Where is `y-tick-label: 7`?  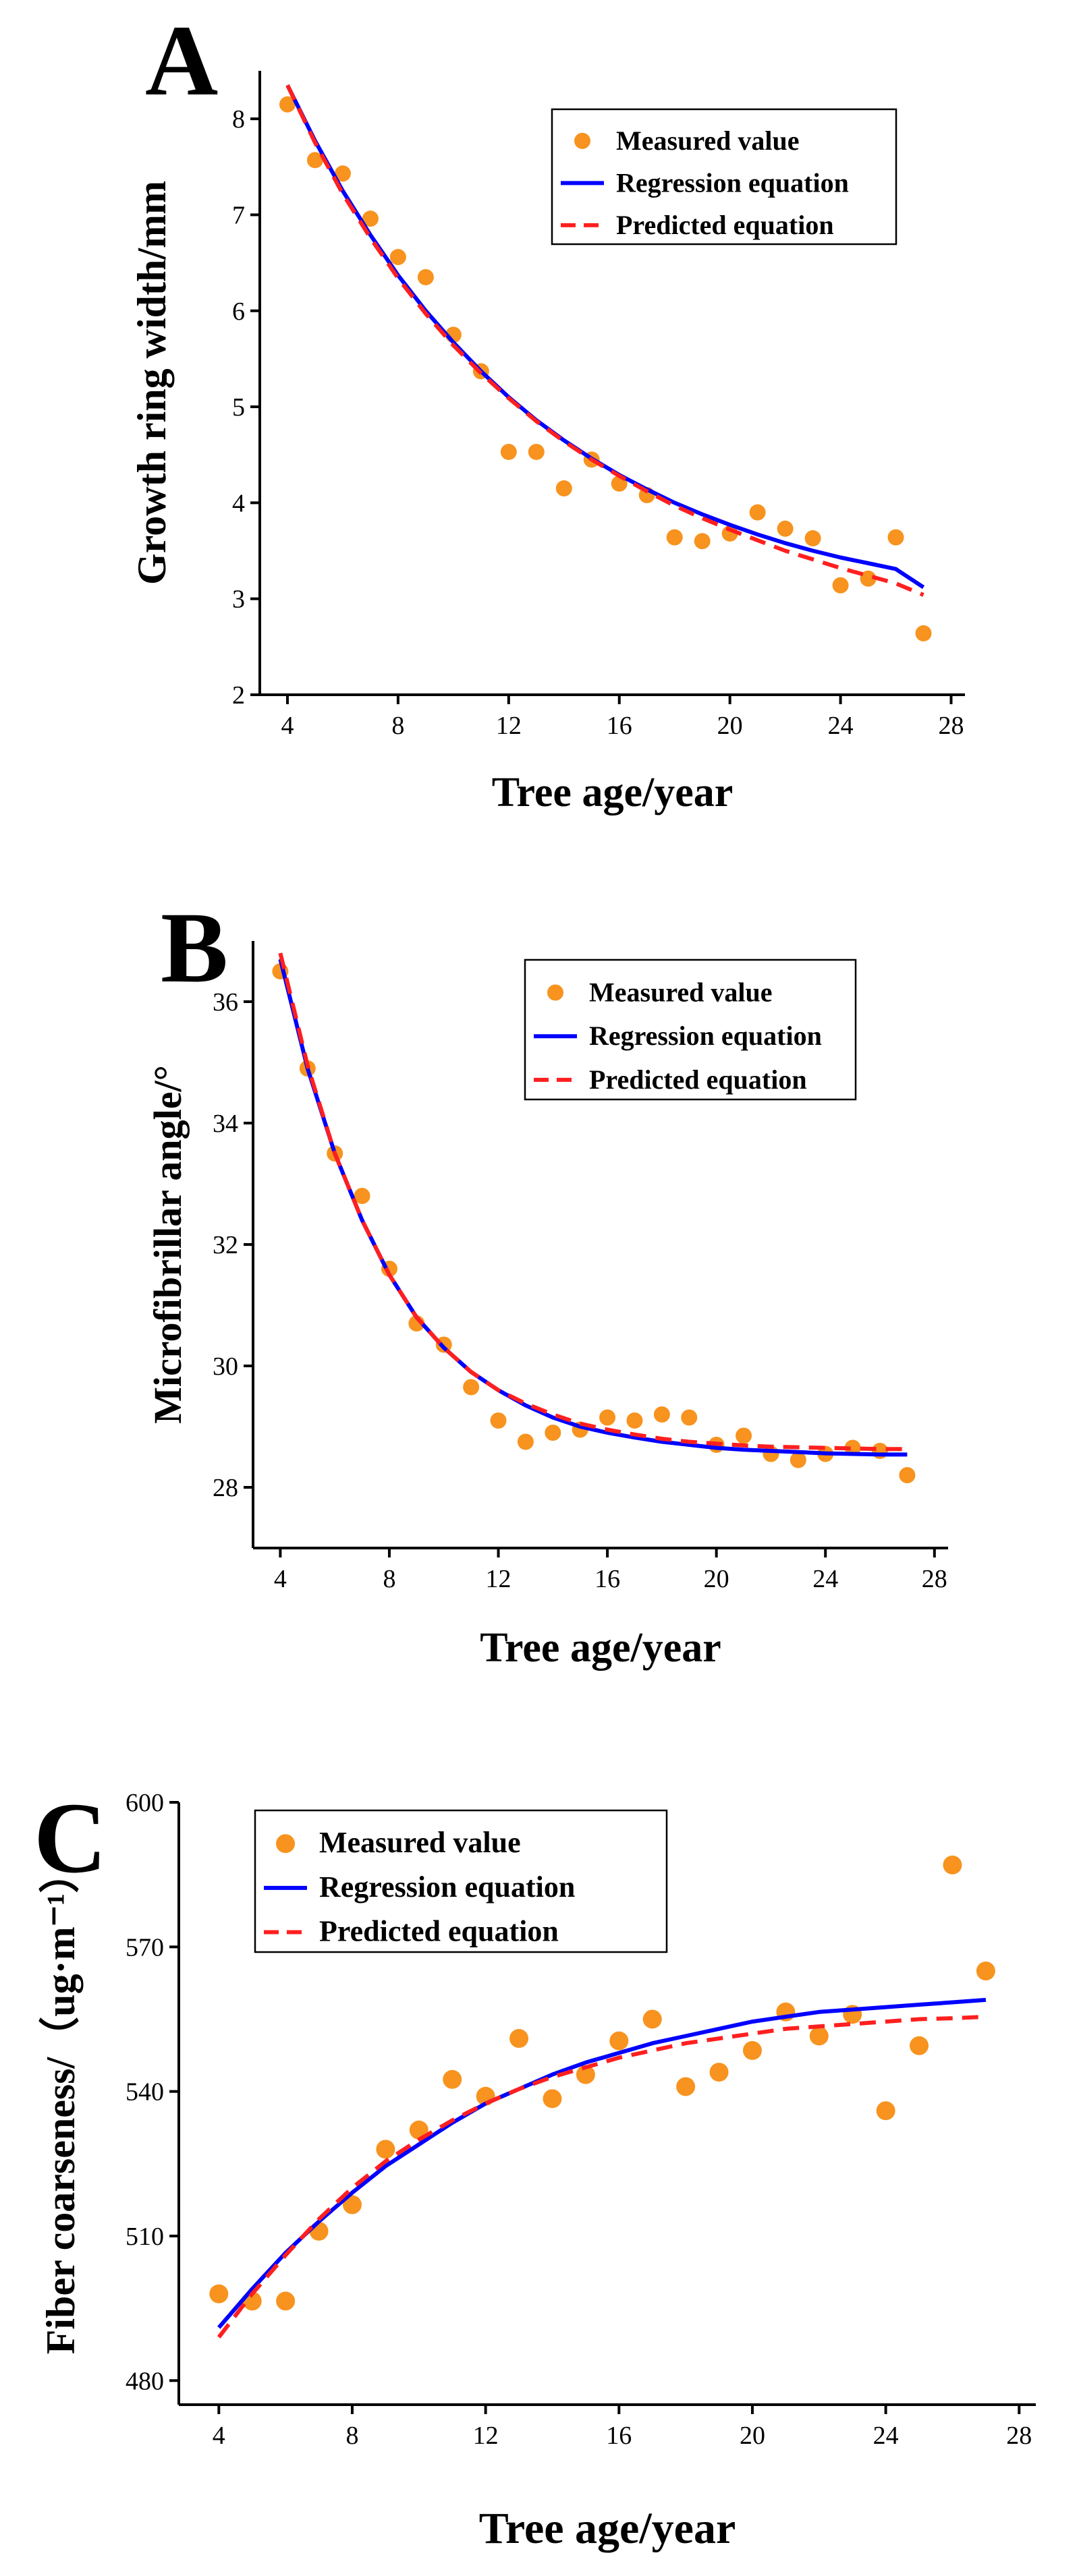 y-tick-label: 7 is located at coordinates (238, 215).